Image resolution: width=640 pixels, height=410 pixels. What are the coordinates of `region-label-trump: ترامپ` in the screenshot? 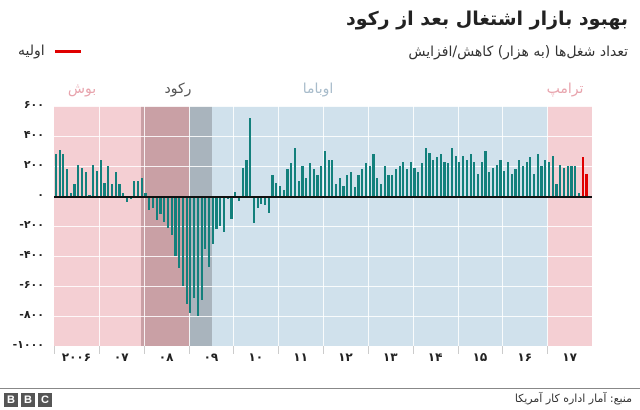 It's located at (565, 89).